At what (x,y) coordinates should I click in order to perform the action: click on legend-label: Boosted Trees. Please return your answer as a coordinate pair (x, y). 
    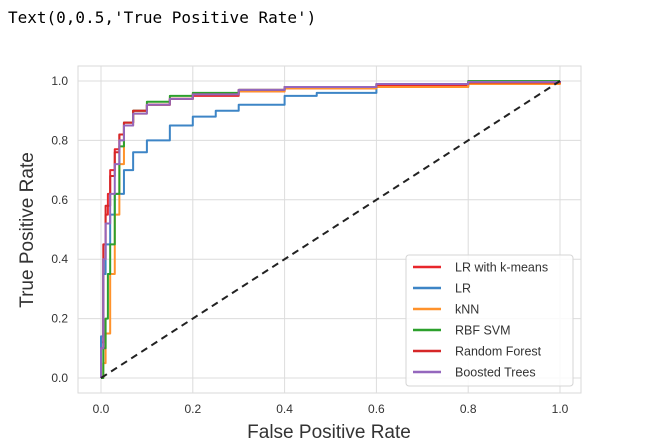
    Looking at the image, I should click on (495, 373).